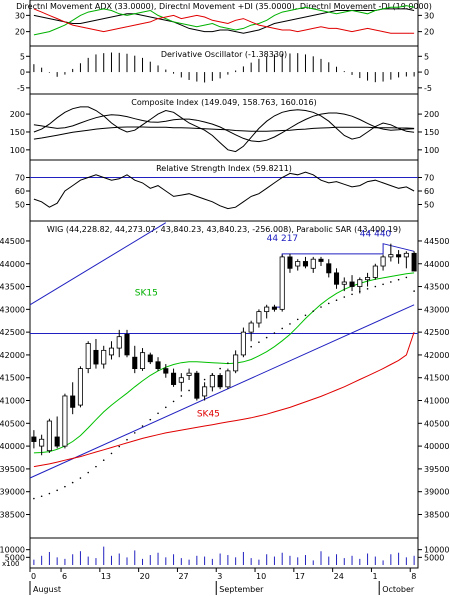  What do you see at coordinates (428, 88) in the screenshot?
I see `oscillator-tick-label-right: -5` at bounding box center [428, 88].